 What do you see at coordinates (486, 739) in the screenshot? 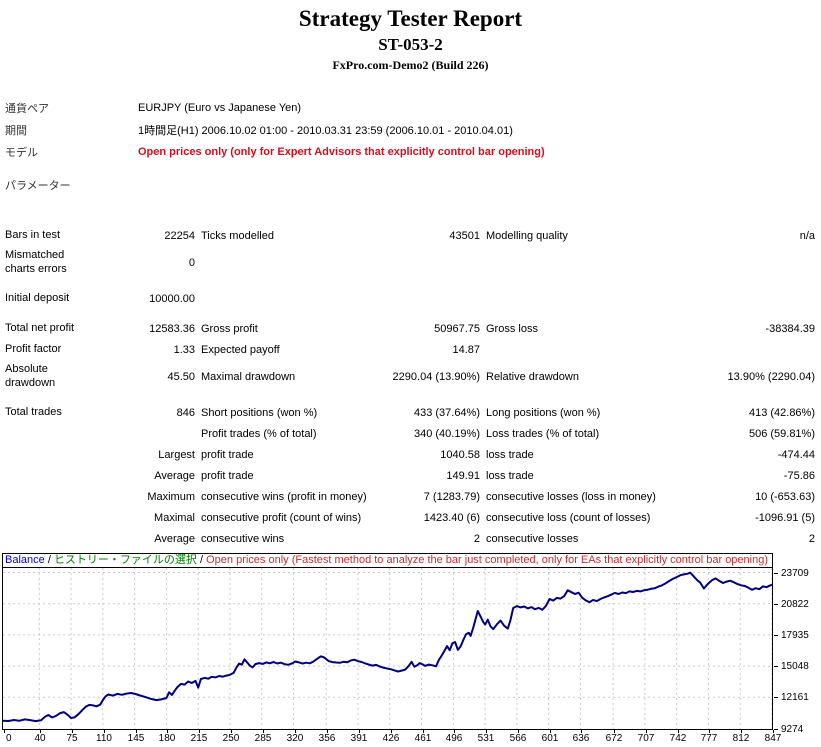
I see `x-tick-label: 531` at bounding box center [486, 739].